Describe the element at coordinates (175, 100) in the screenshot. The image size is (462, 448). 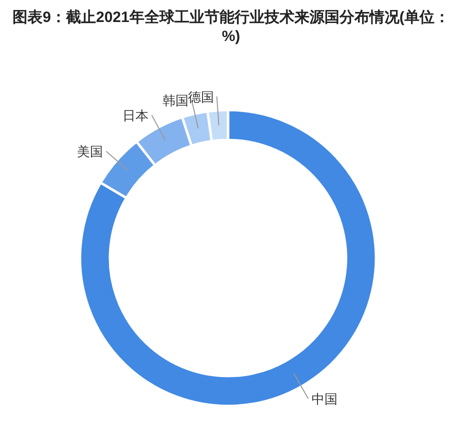
I see `slice-label: 韩国` at that location.